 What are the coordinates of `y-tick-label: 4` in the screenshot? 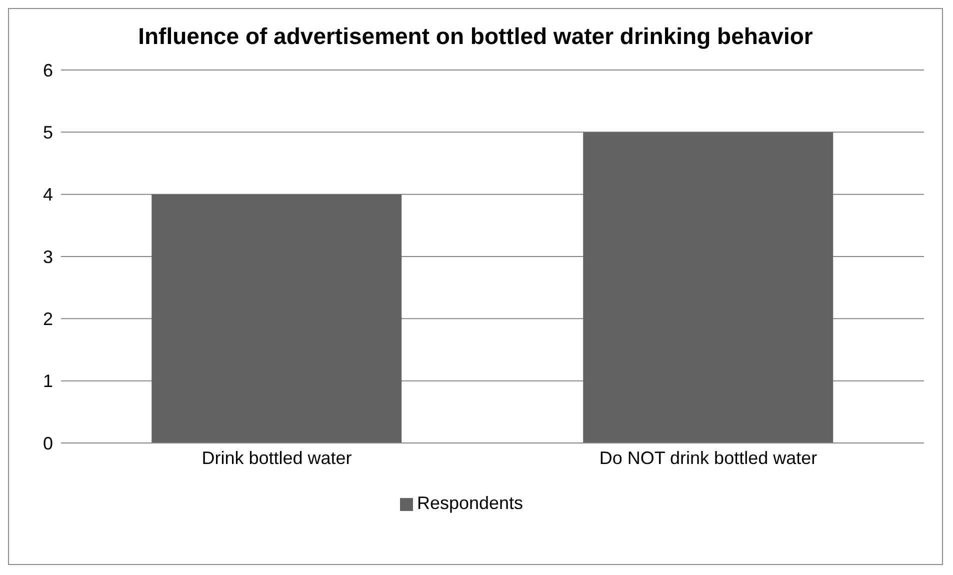 It's located at (47, 194).